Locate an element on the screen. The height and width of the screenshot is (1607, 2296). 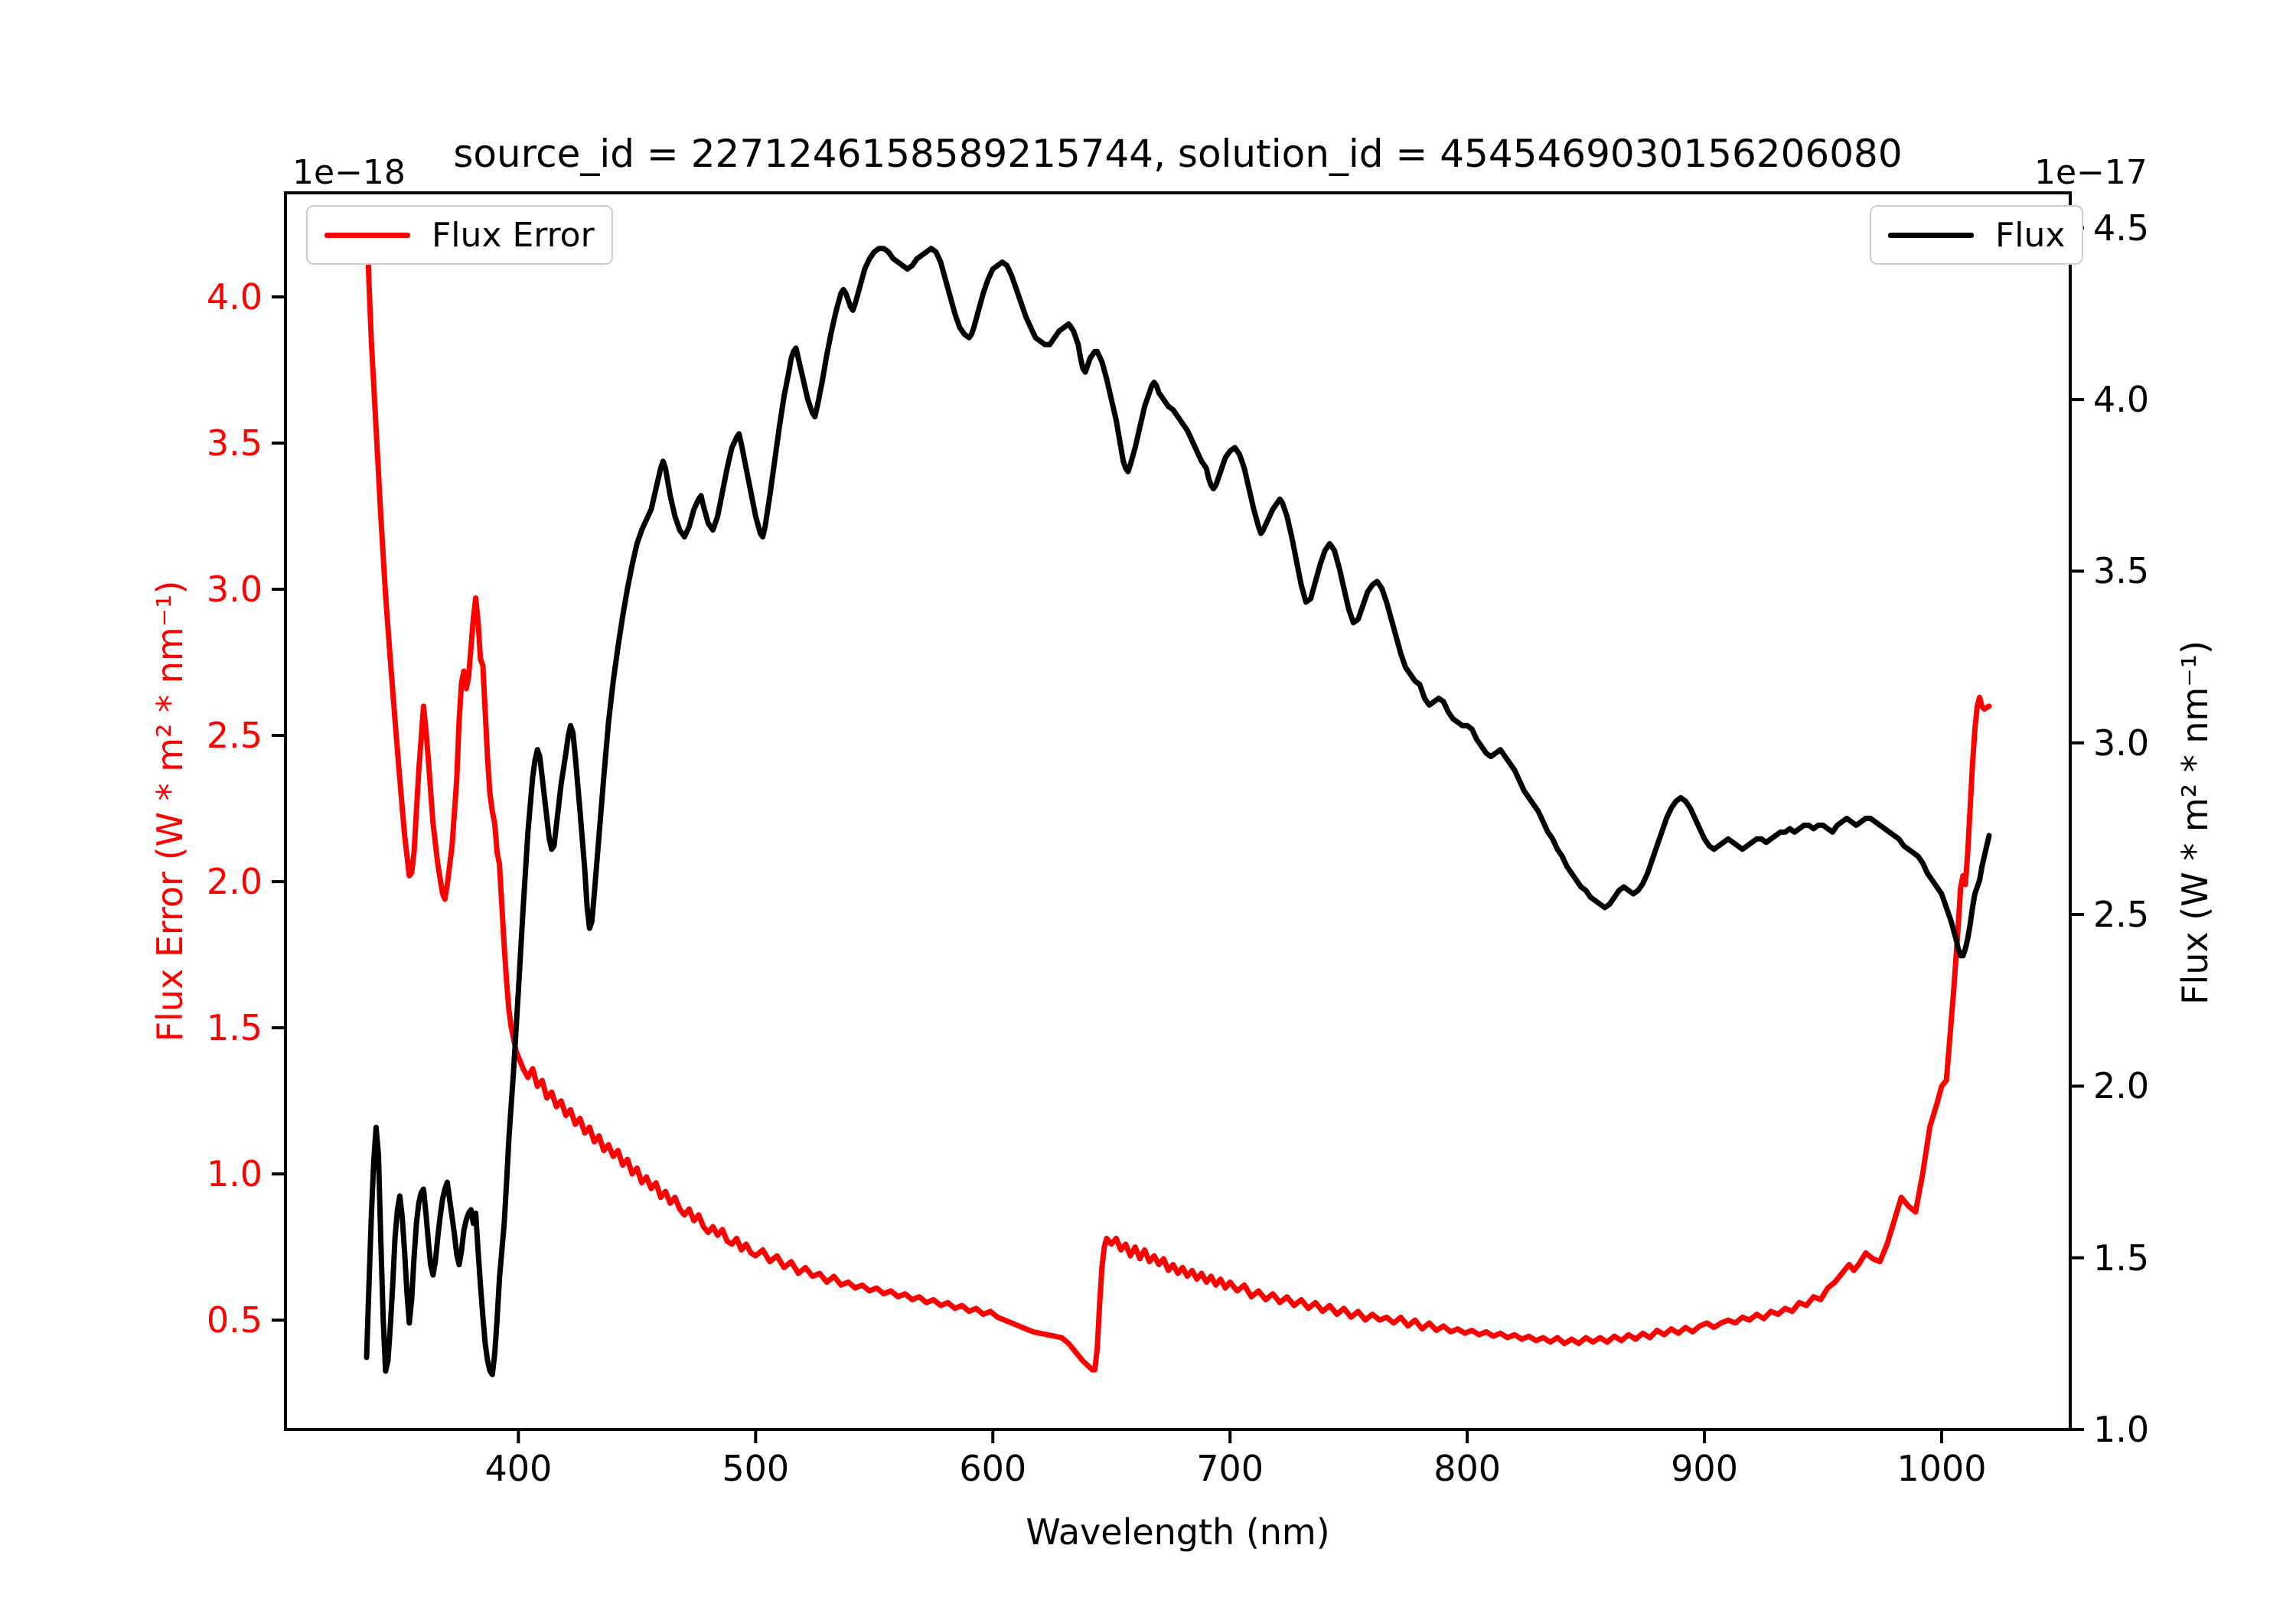
right-tick-label: 2.5 is located at coordinates (2121, 915).